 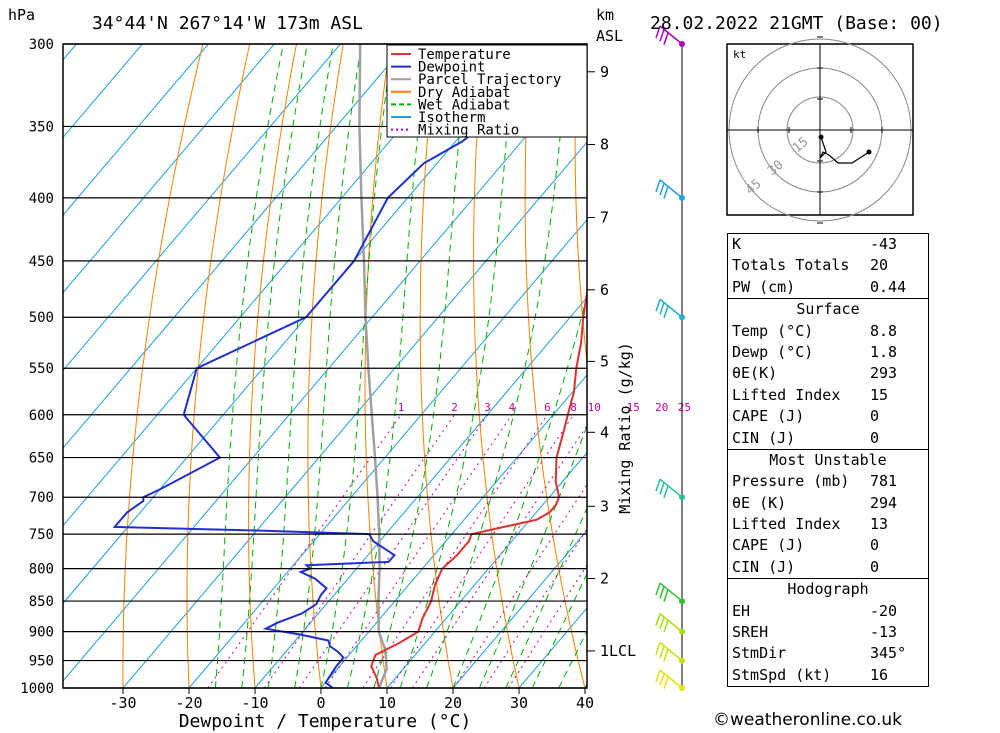 I want to click on table-row: CAPE (J) 0, so click(x=828, y=416).